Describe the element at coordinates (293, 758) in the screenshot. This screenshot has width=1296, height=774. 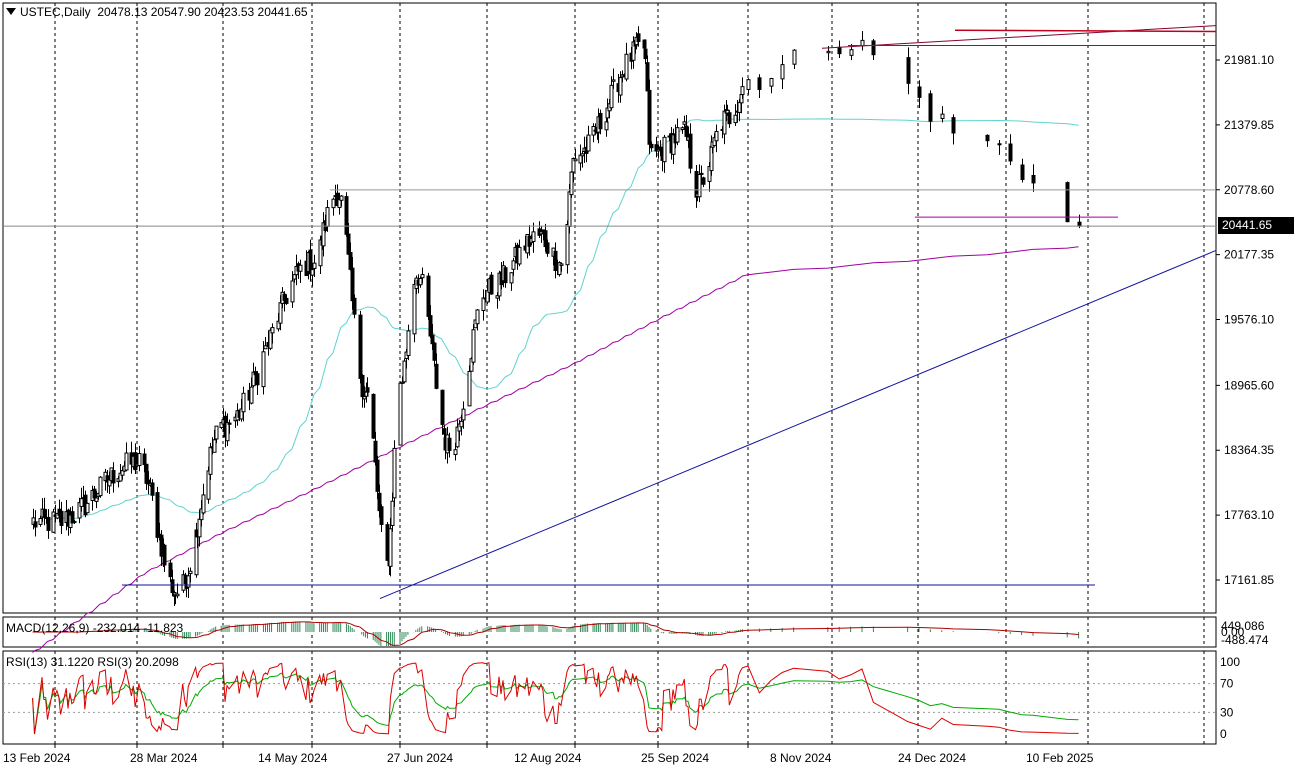
I see `date-tick-label: 14 May 2024` at that location.